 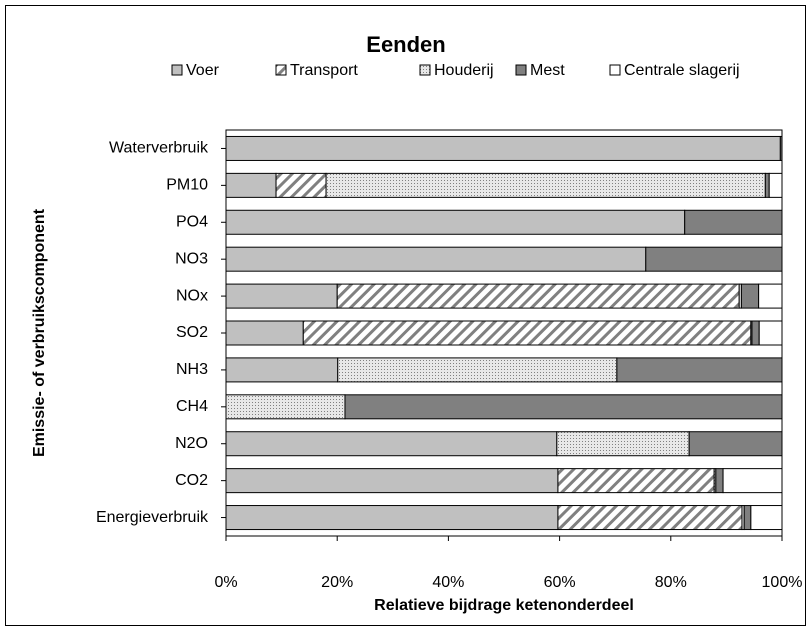 What do you see at coordinates (192, 406) in the screenshot?
I see `y-tick-label: CH4` at bounding box center [192, 406].